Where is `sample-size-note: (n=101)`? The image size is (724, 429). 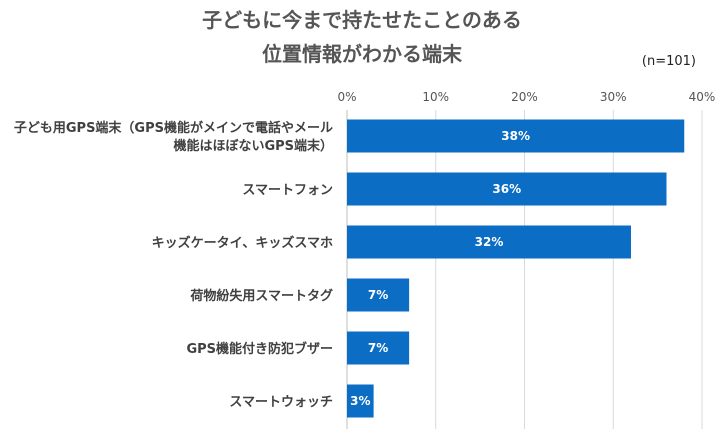
sample-size-note: (n=101) is located at coordinates (668, 61).